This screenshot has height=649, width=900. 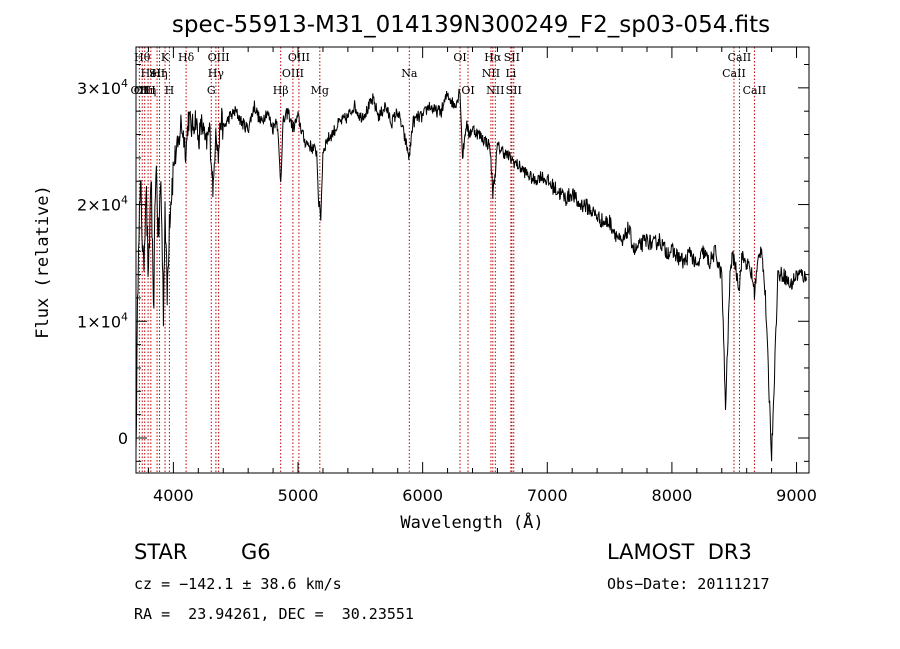 I want to click on line-label: Li, so click(x=510, y=73).